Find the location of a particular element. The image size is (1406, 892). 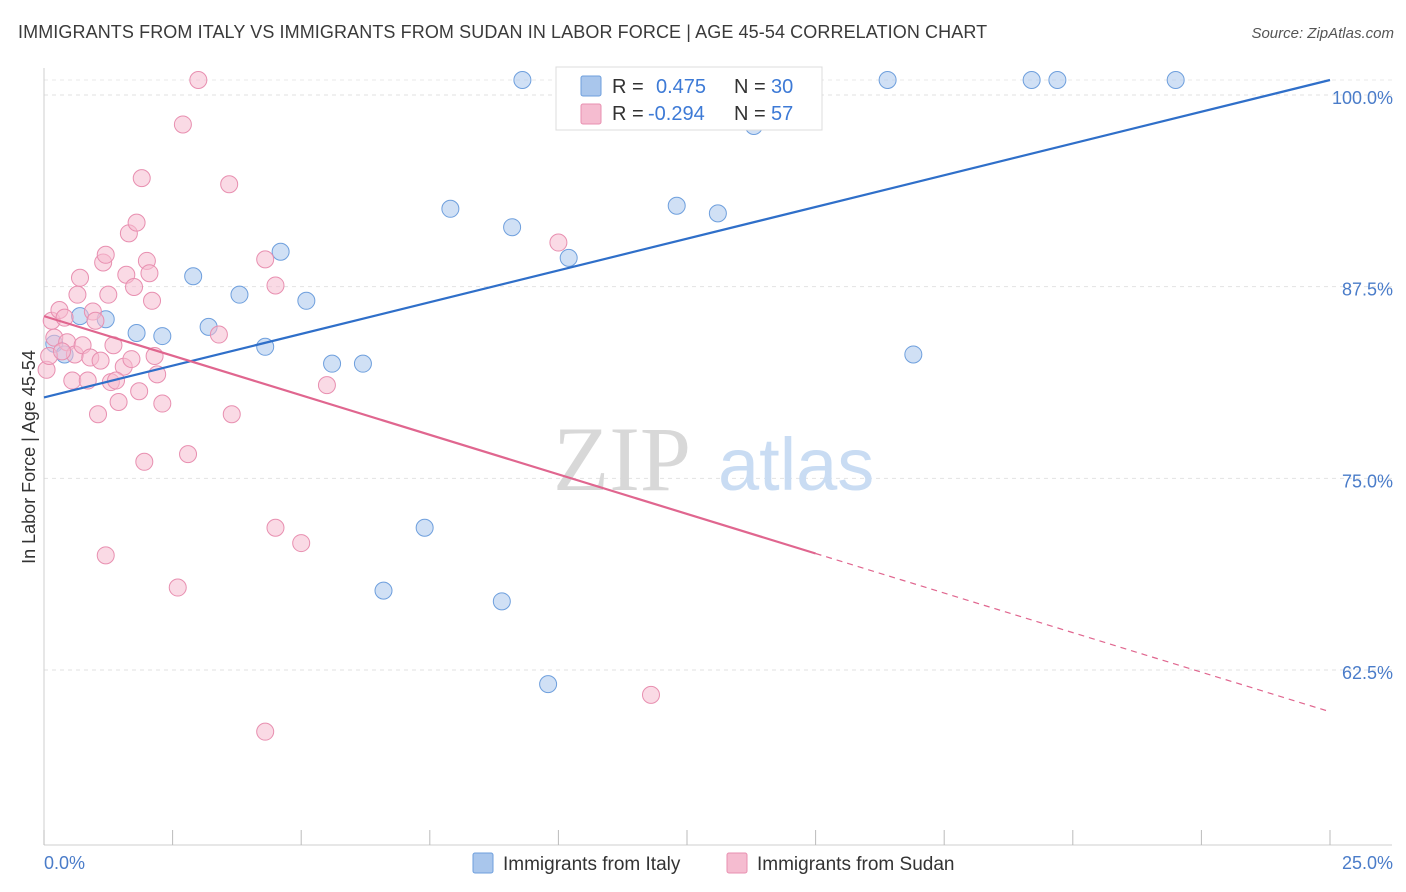

legend-r-value-italy: 0.475 is located at coordinates (681, 87).